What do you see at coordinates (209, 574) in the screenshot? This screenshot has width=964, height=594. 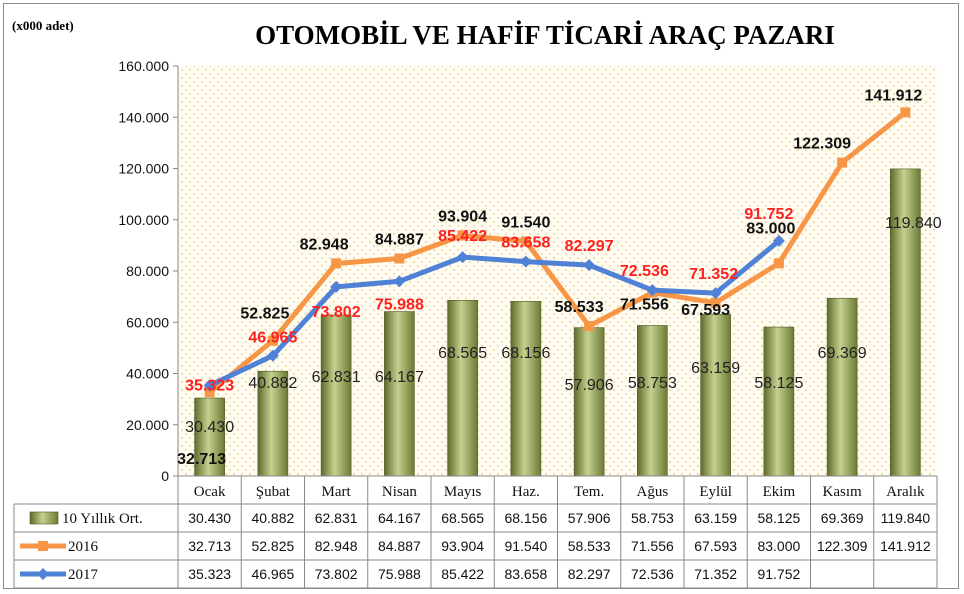 I see `table-cell: 35.323` at bounding box center [209, 574].